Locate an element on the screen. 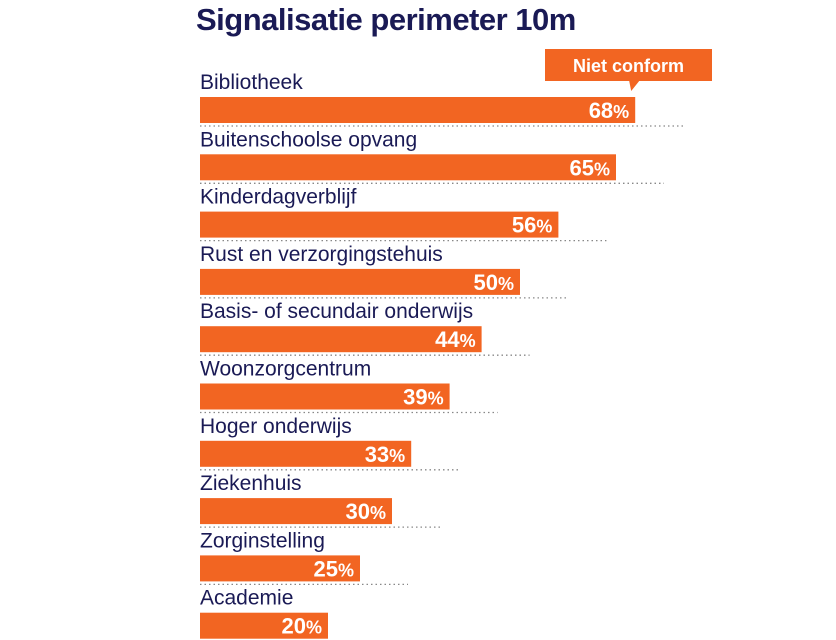  bar-row: Academie 20% is located at coordinates (264, 613).